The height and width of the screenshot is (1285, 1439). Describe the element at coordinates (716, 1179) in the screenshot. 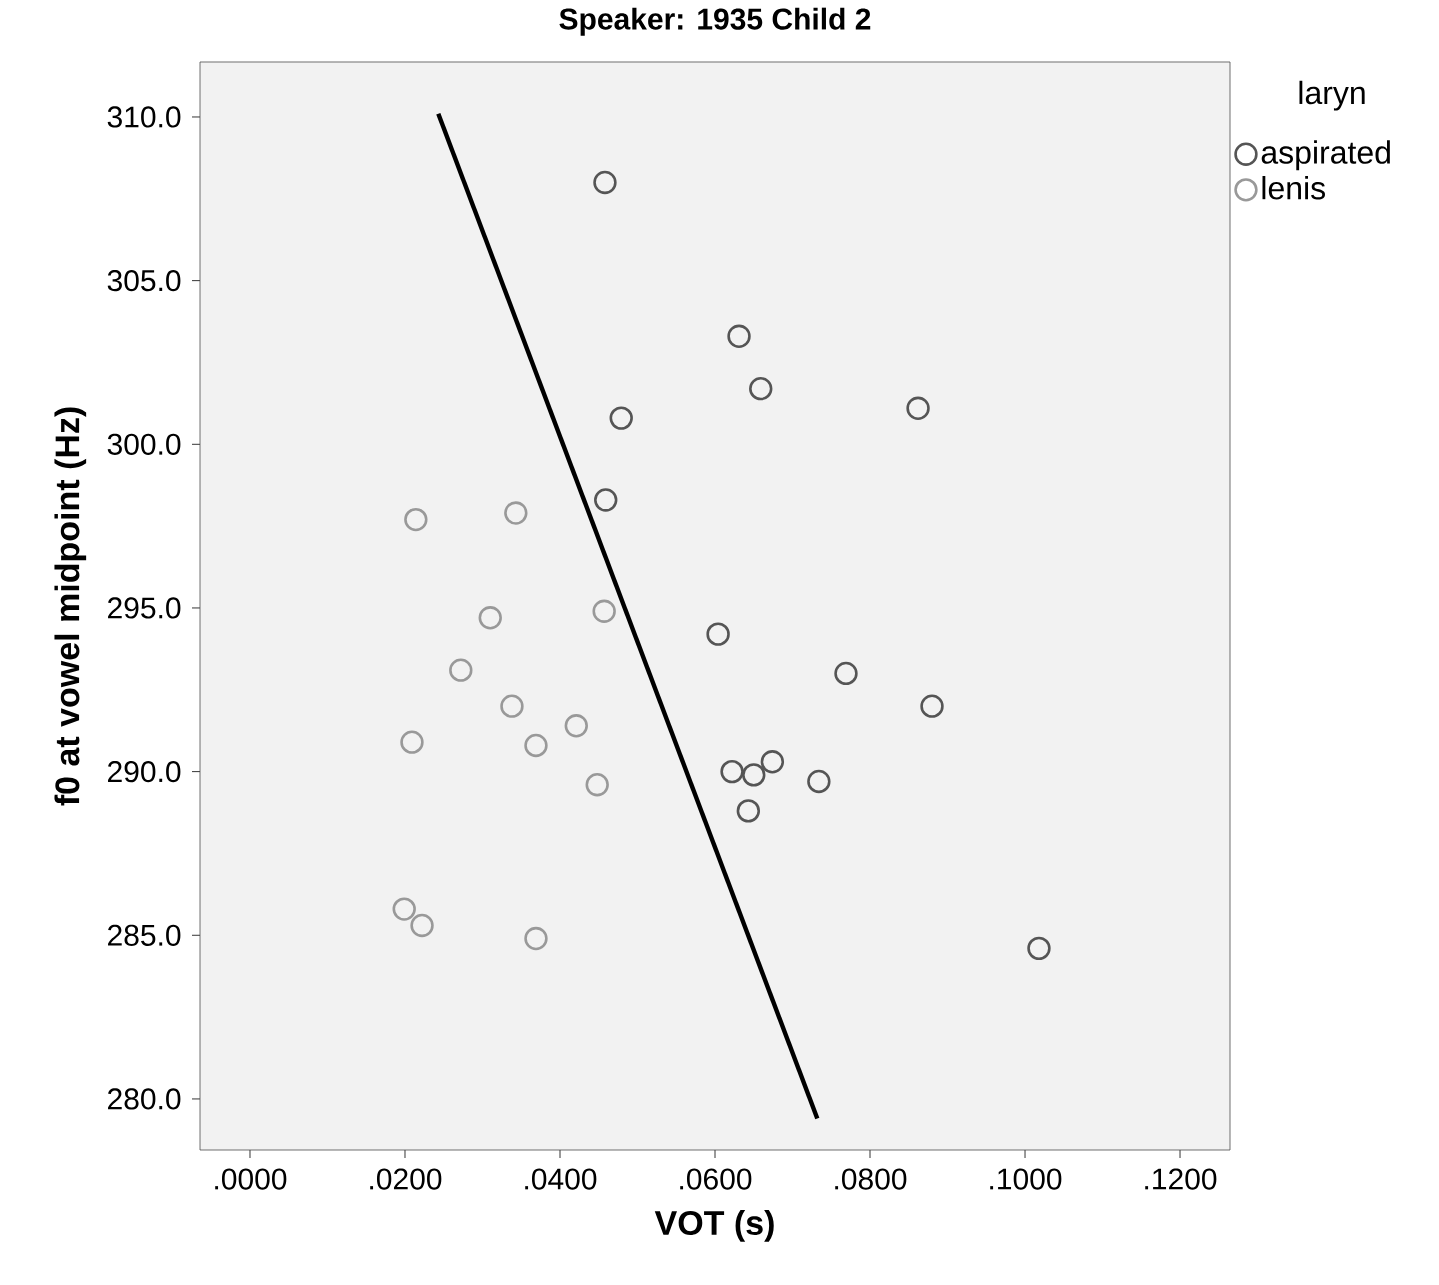

I see `x-tick-label: .0600` at that location.